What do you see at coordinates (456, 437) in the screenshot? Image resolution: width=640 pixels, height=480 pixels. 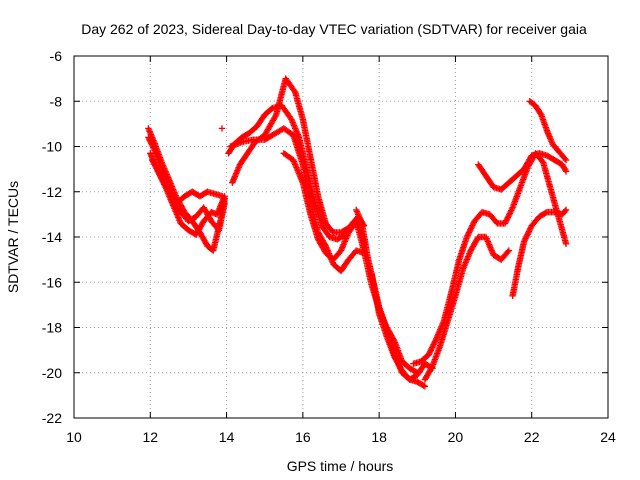 I see `x-tick-label: 20` at bounding box center [456, 437].